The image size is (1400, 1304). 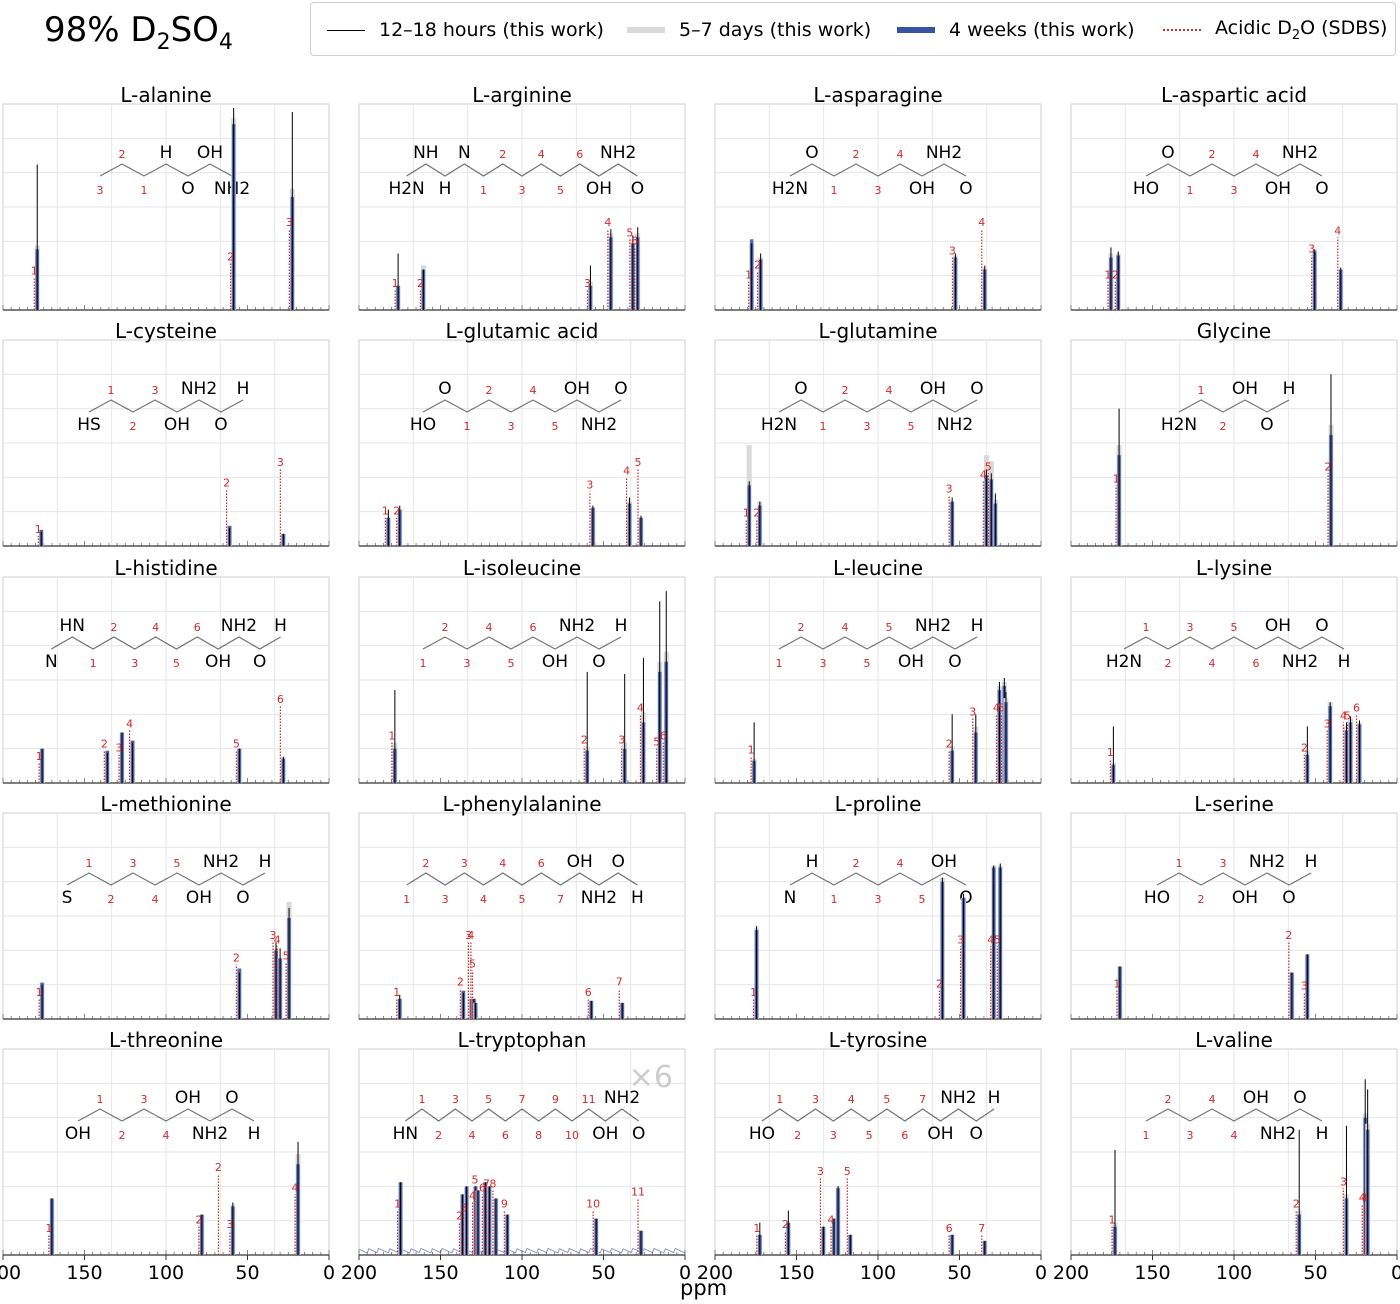 I want to click on molecule-structure: HS 1 2 3 OH NH2 OH, so click(x=163, y=407).